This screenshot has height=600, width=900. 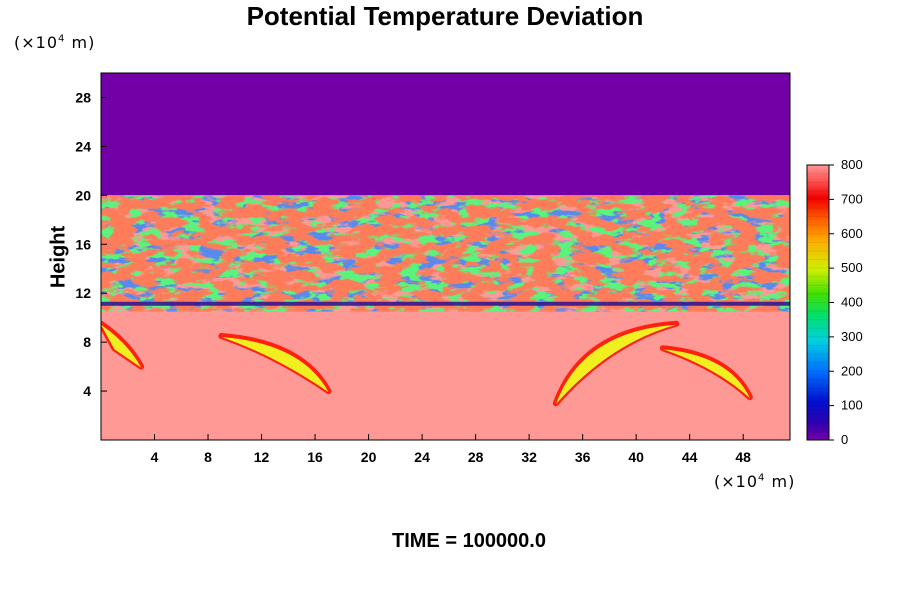 I want to click on x-tick-label: 36, so click(x=583, y=457).